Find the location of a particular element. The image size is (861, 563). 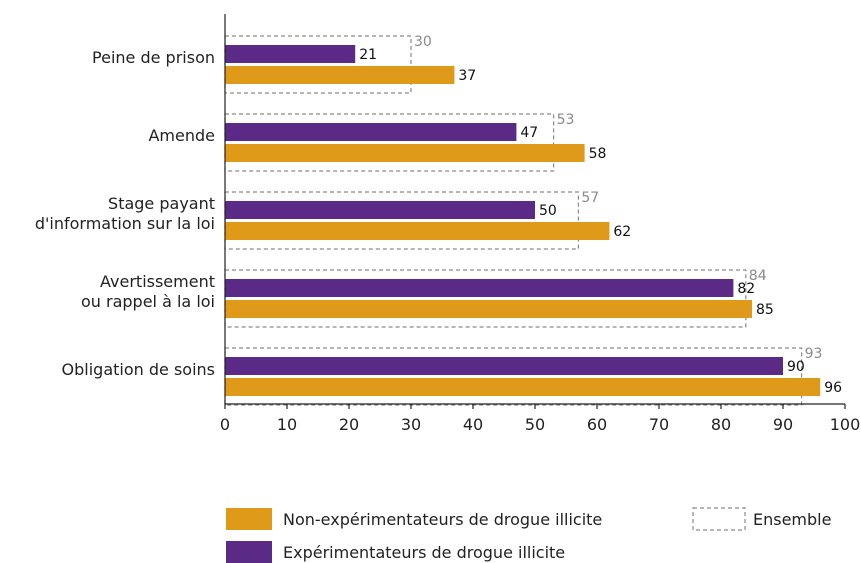

value-label-non-experimentateurs: 85 is located at coordinates (765, 310).